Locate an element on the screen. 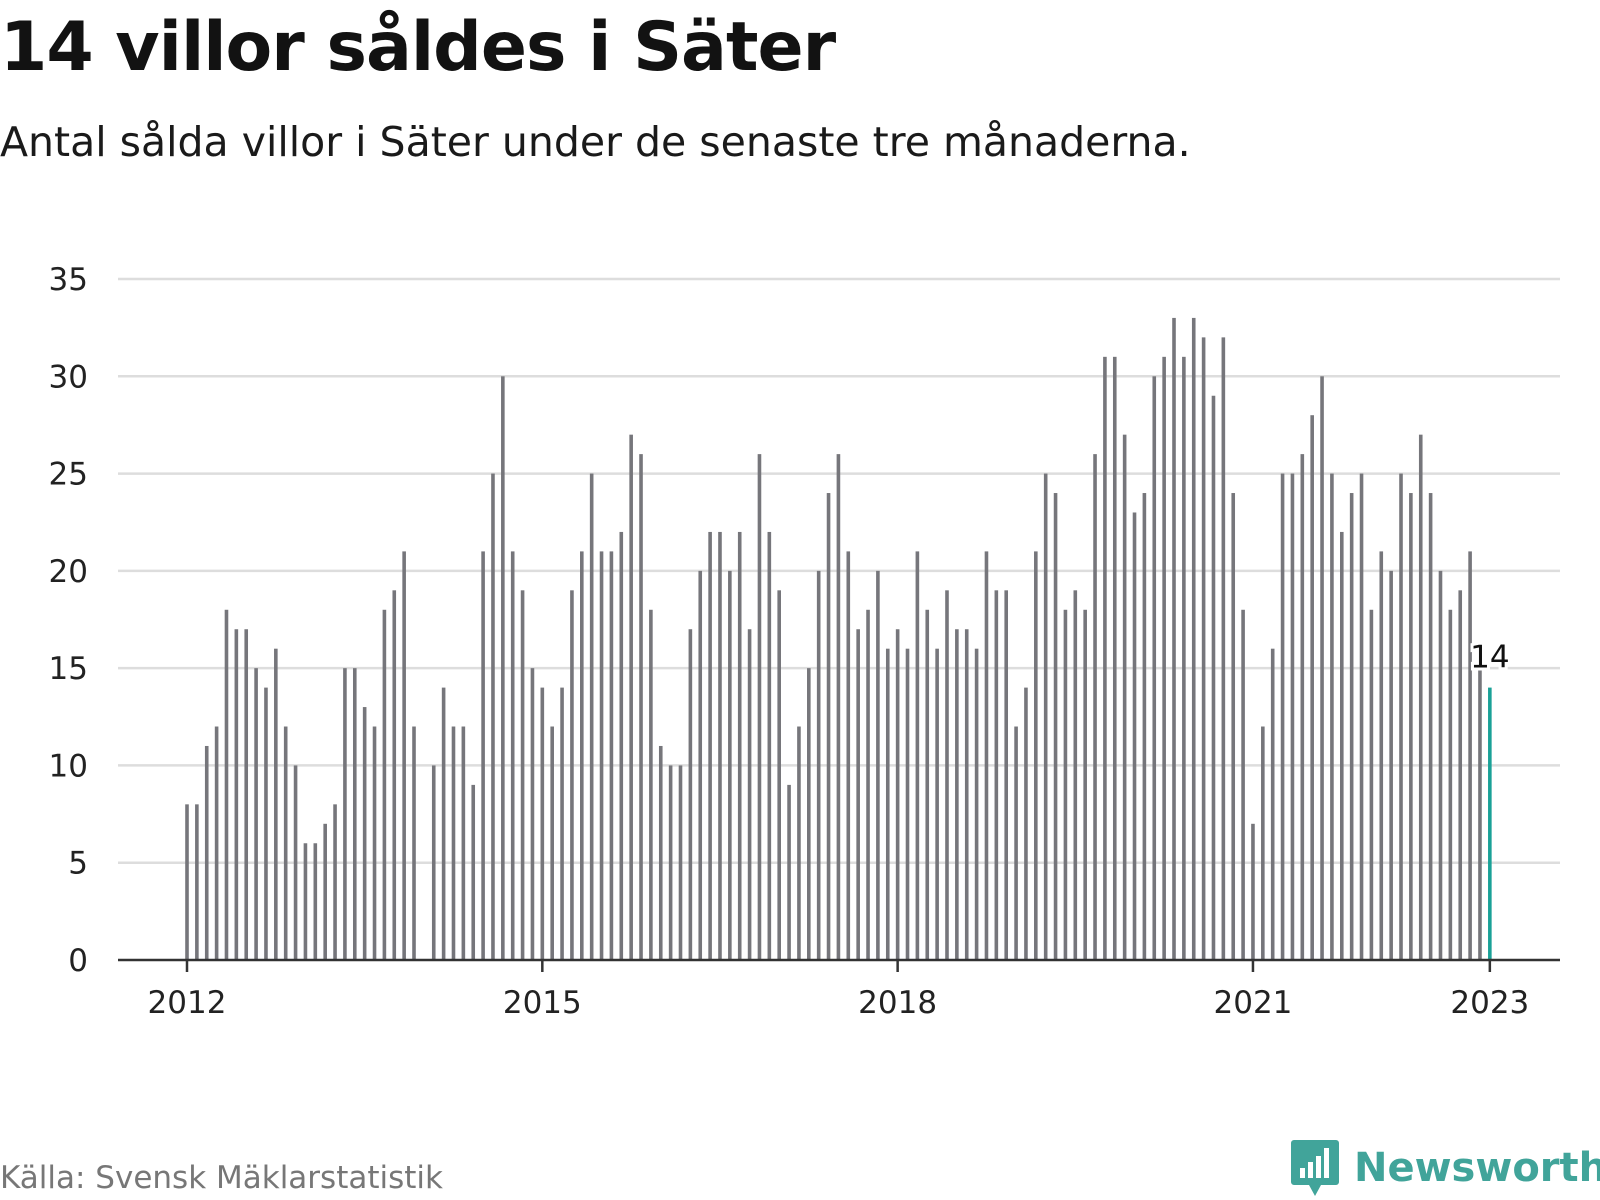  x-tick-label: 2023 is located at coordinates (1489, 1003).